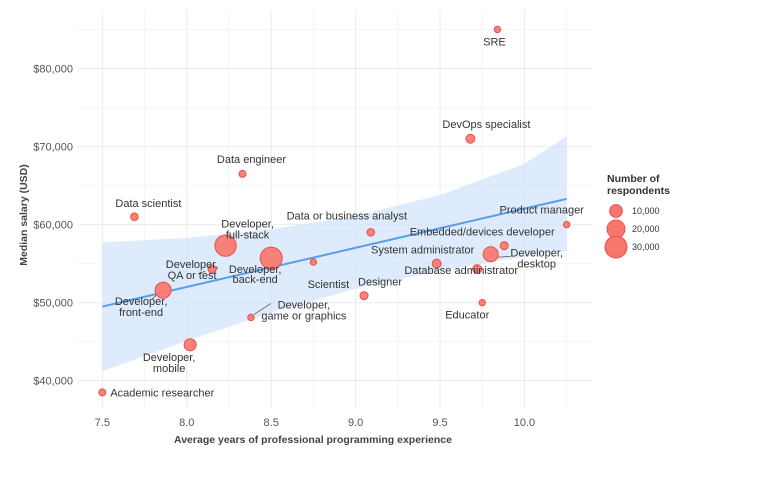 The height and width of the screenshot is (478, 764). Describe the element at coordinates (439, 423) in the screenshot. I see `x-tick-label: 9.5` at that location.